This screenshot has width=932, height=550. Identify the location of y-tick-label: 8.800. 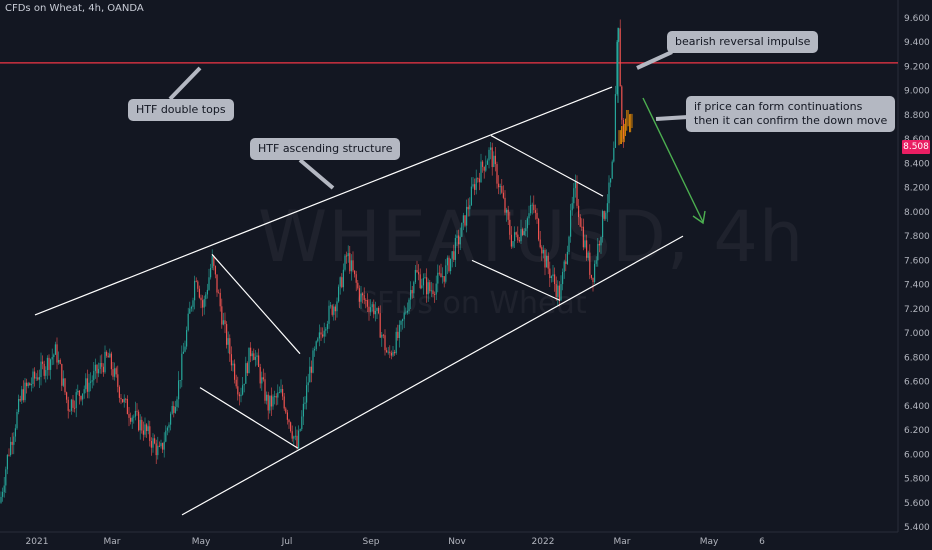
(917, 116).